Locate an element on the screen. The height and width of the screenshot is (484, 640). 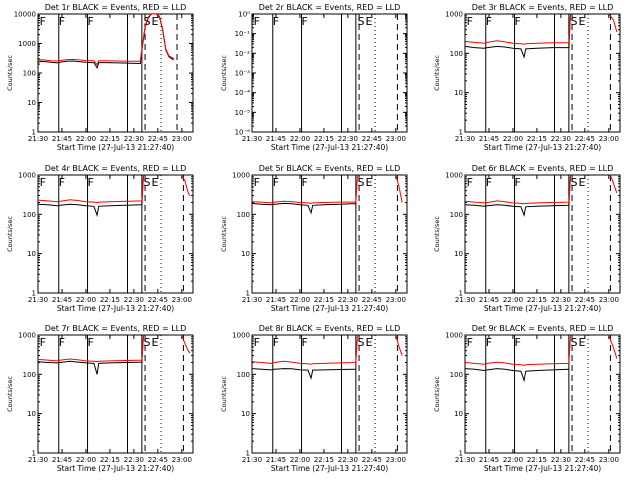
panel-title: Det 6r BLACK = Events, RED = LLD is located at coordinates (543, 168).